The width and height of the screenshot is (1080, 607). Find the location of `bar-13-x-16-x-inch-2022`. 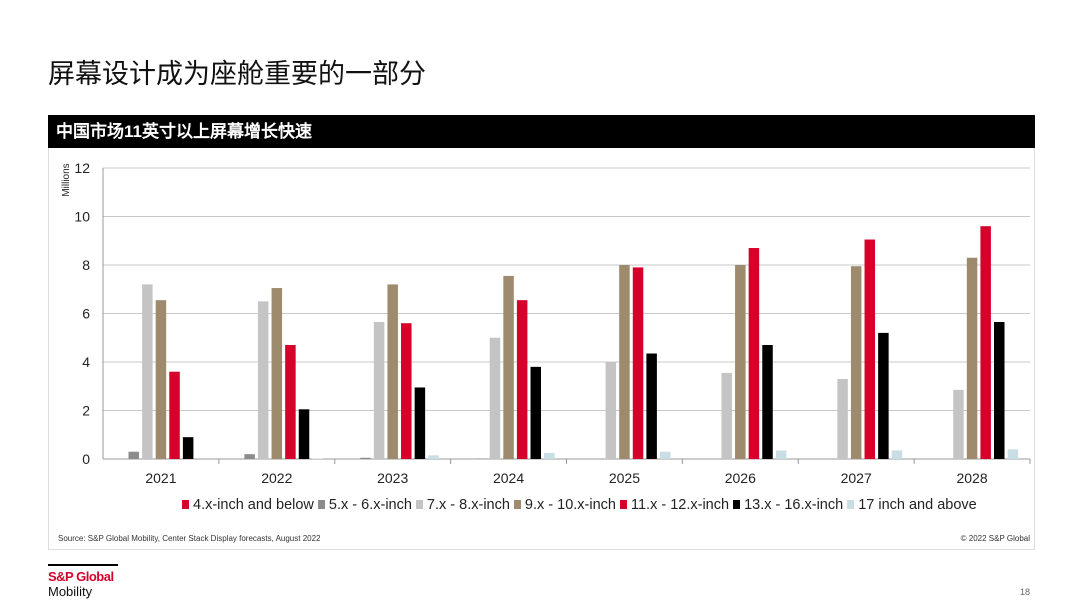

bar-13-x-16-x-inch-2022 is located at coordinates (304, 434).